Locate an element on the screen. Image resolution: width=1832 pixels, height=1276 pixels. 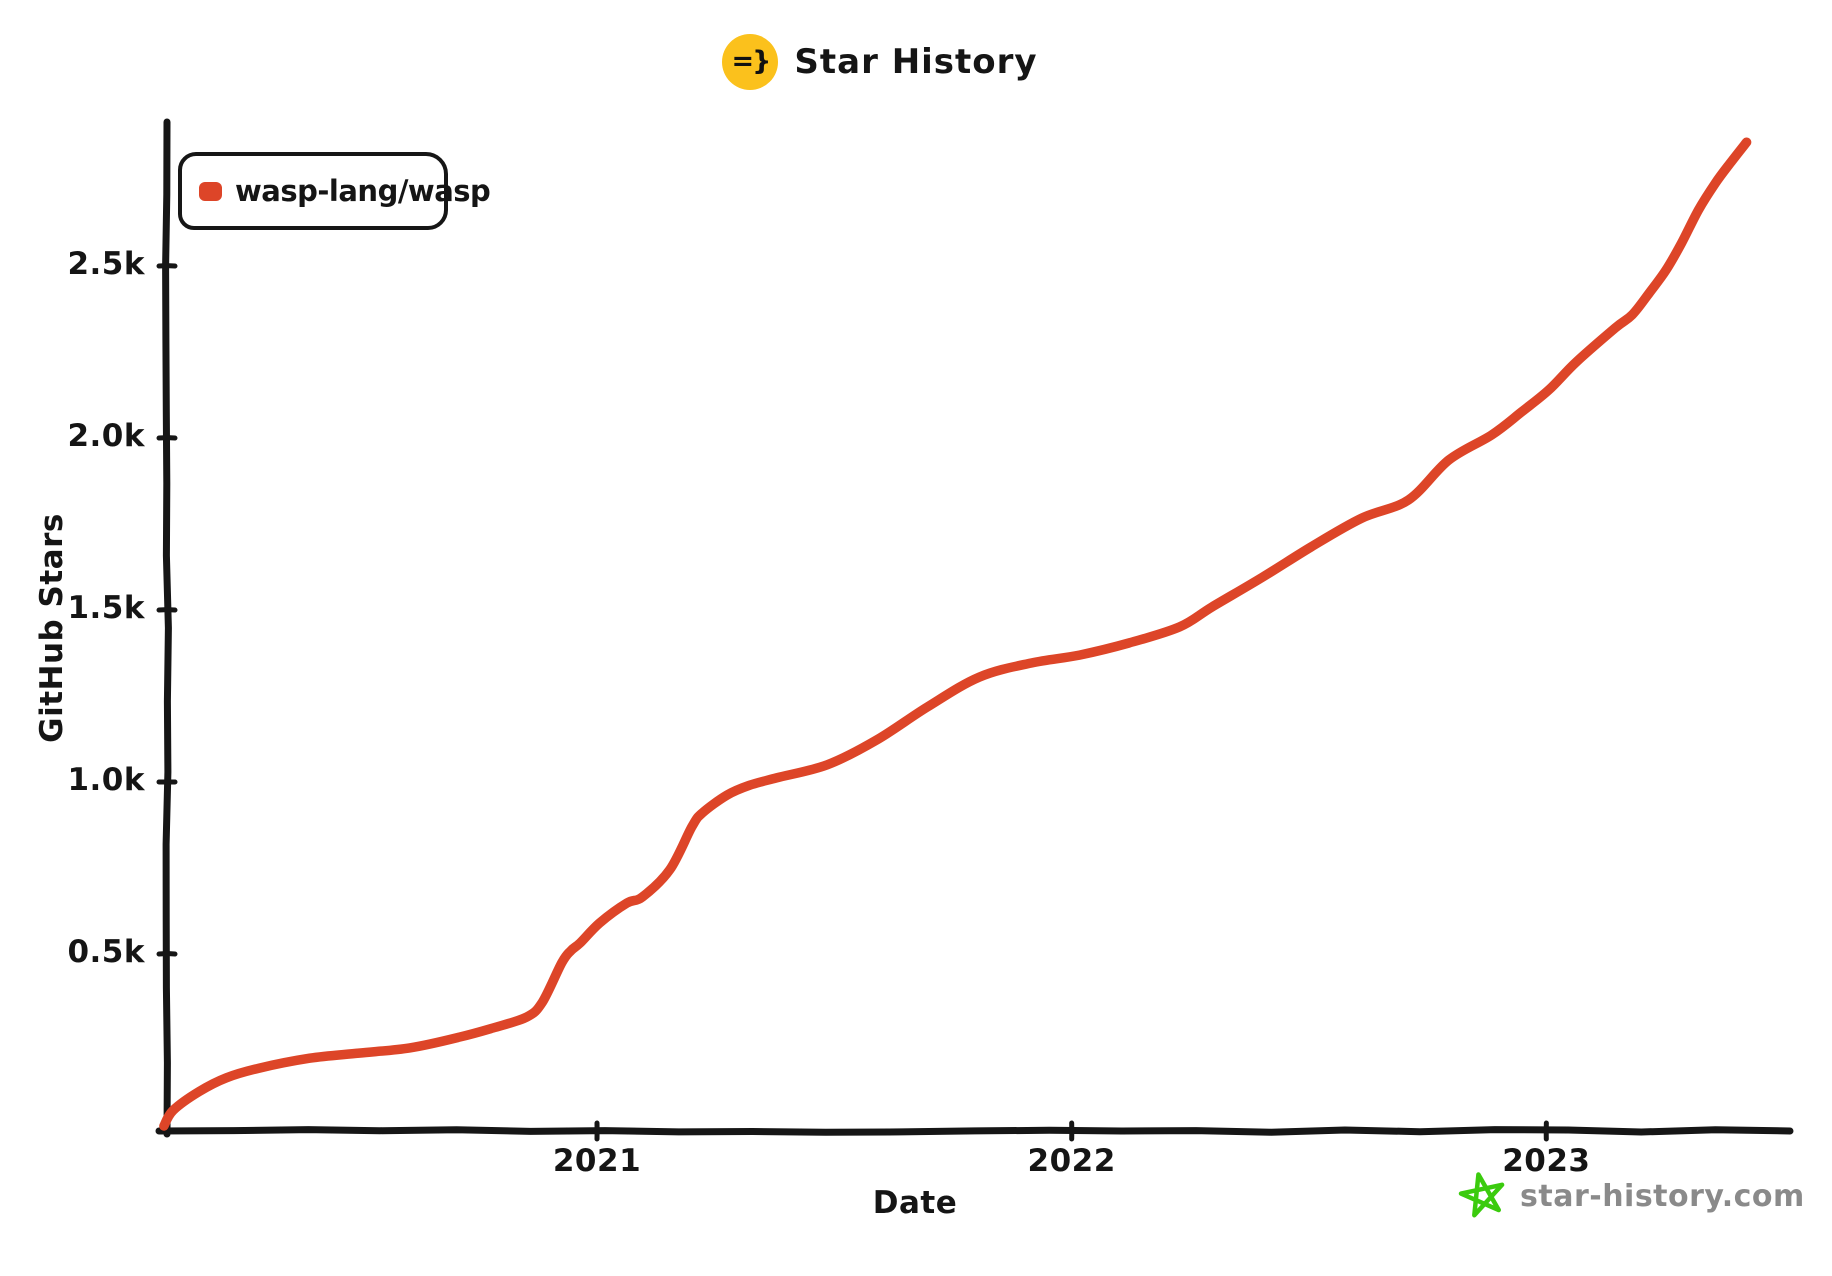
legend-swatch-wasp is located at coordinates (210, 191).